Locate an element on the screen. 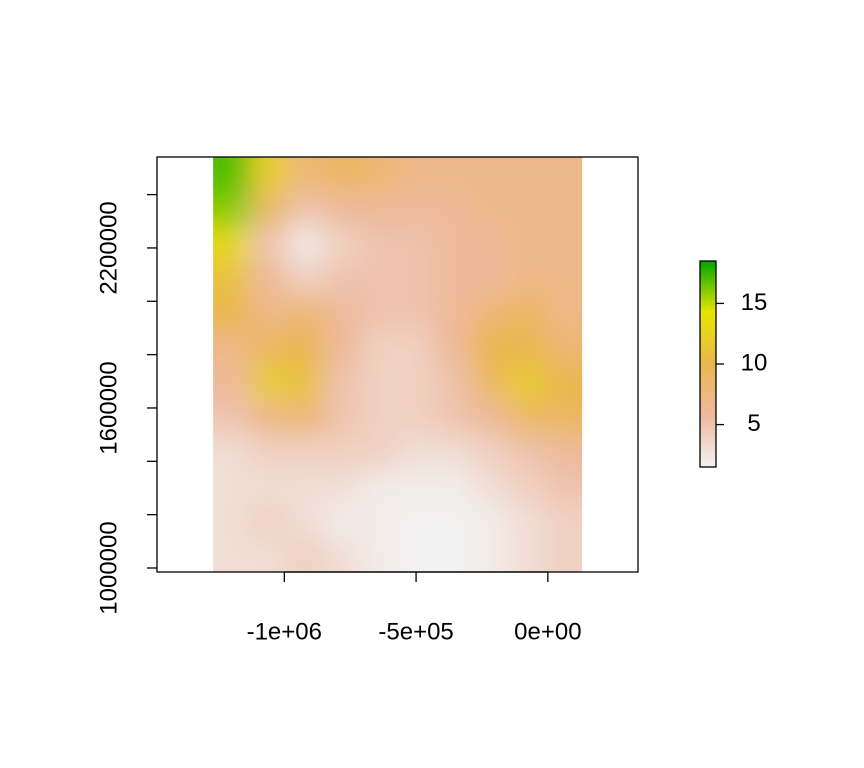 The width and height of the screenshot is (864, 768). legend-tick-label: 10 is located at coordinates (754, 362).